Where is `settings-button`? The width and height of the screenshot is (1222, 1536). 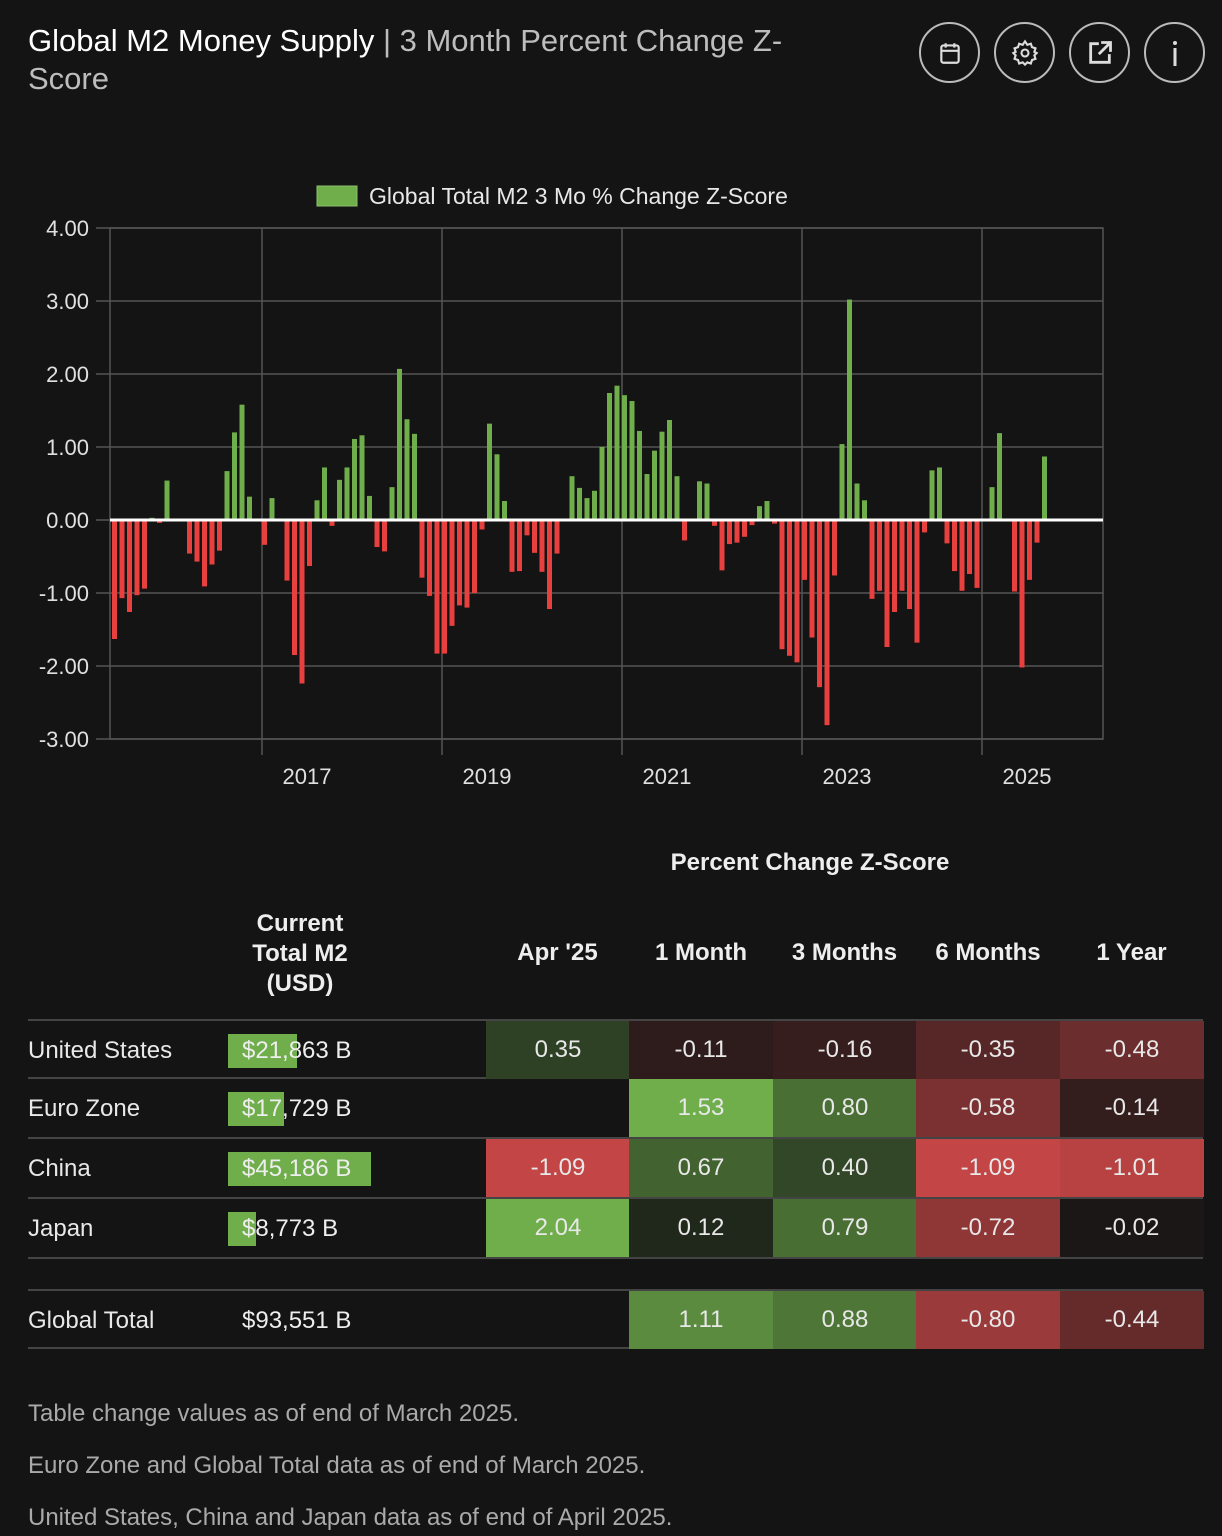 settings-button is located at coordinates (1024, 52).